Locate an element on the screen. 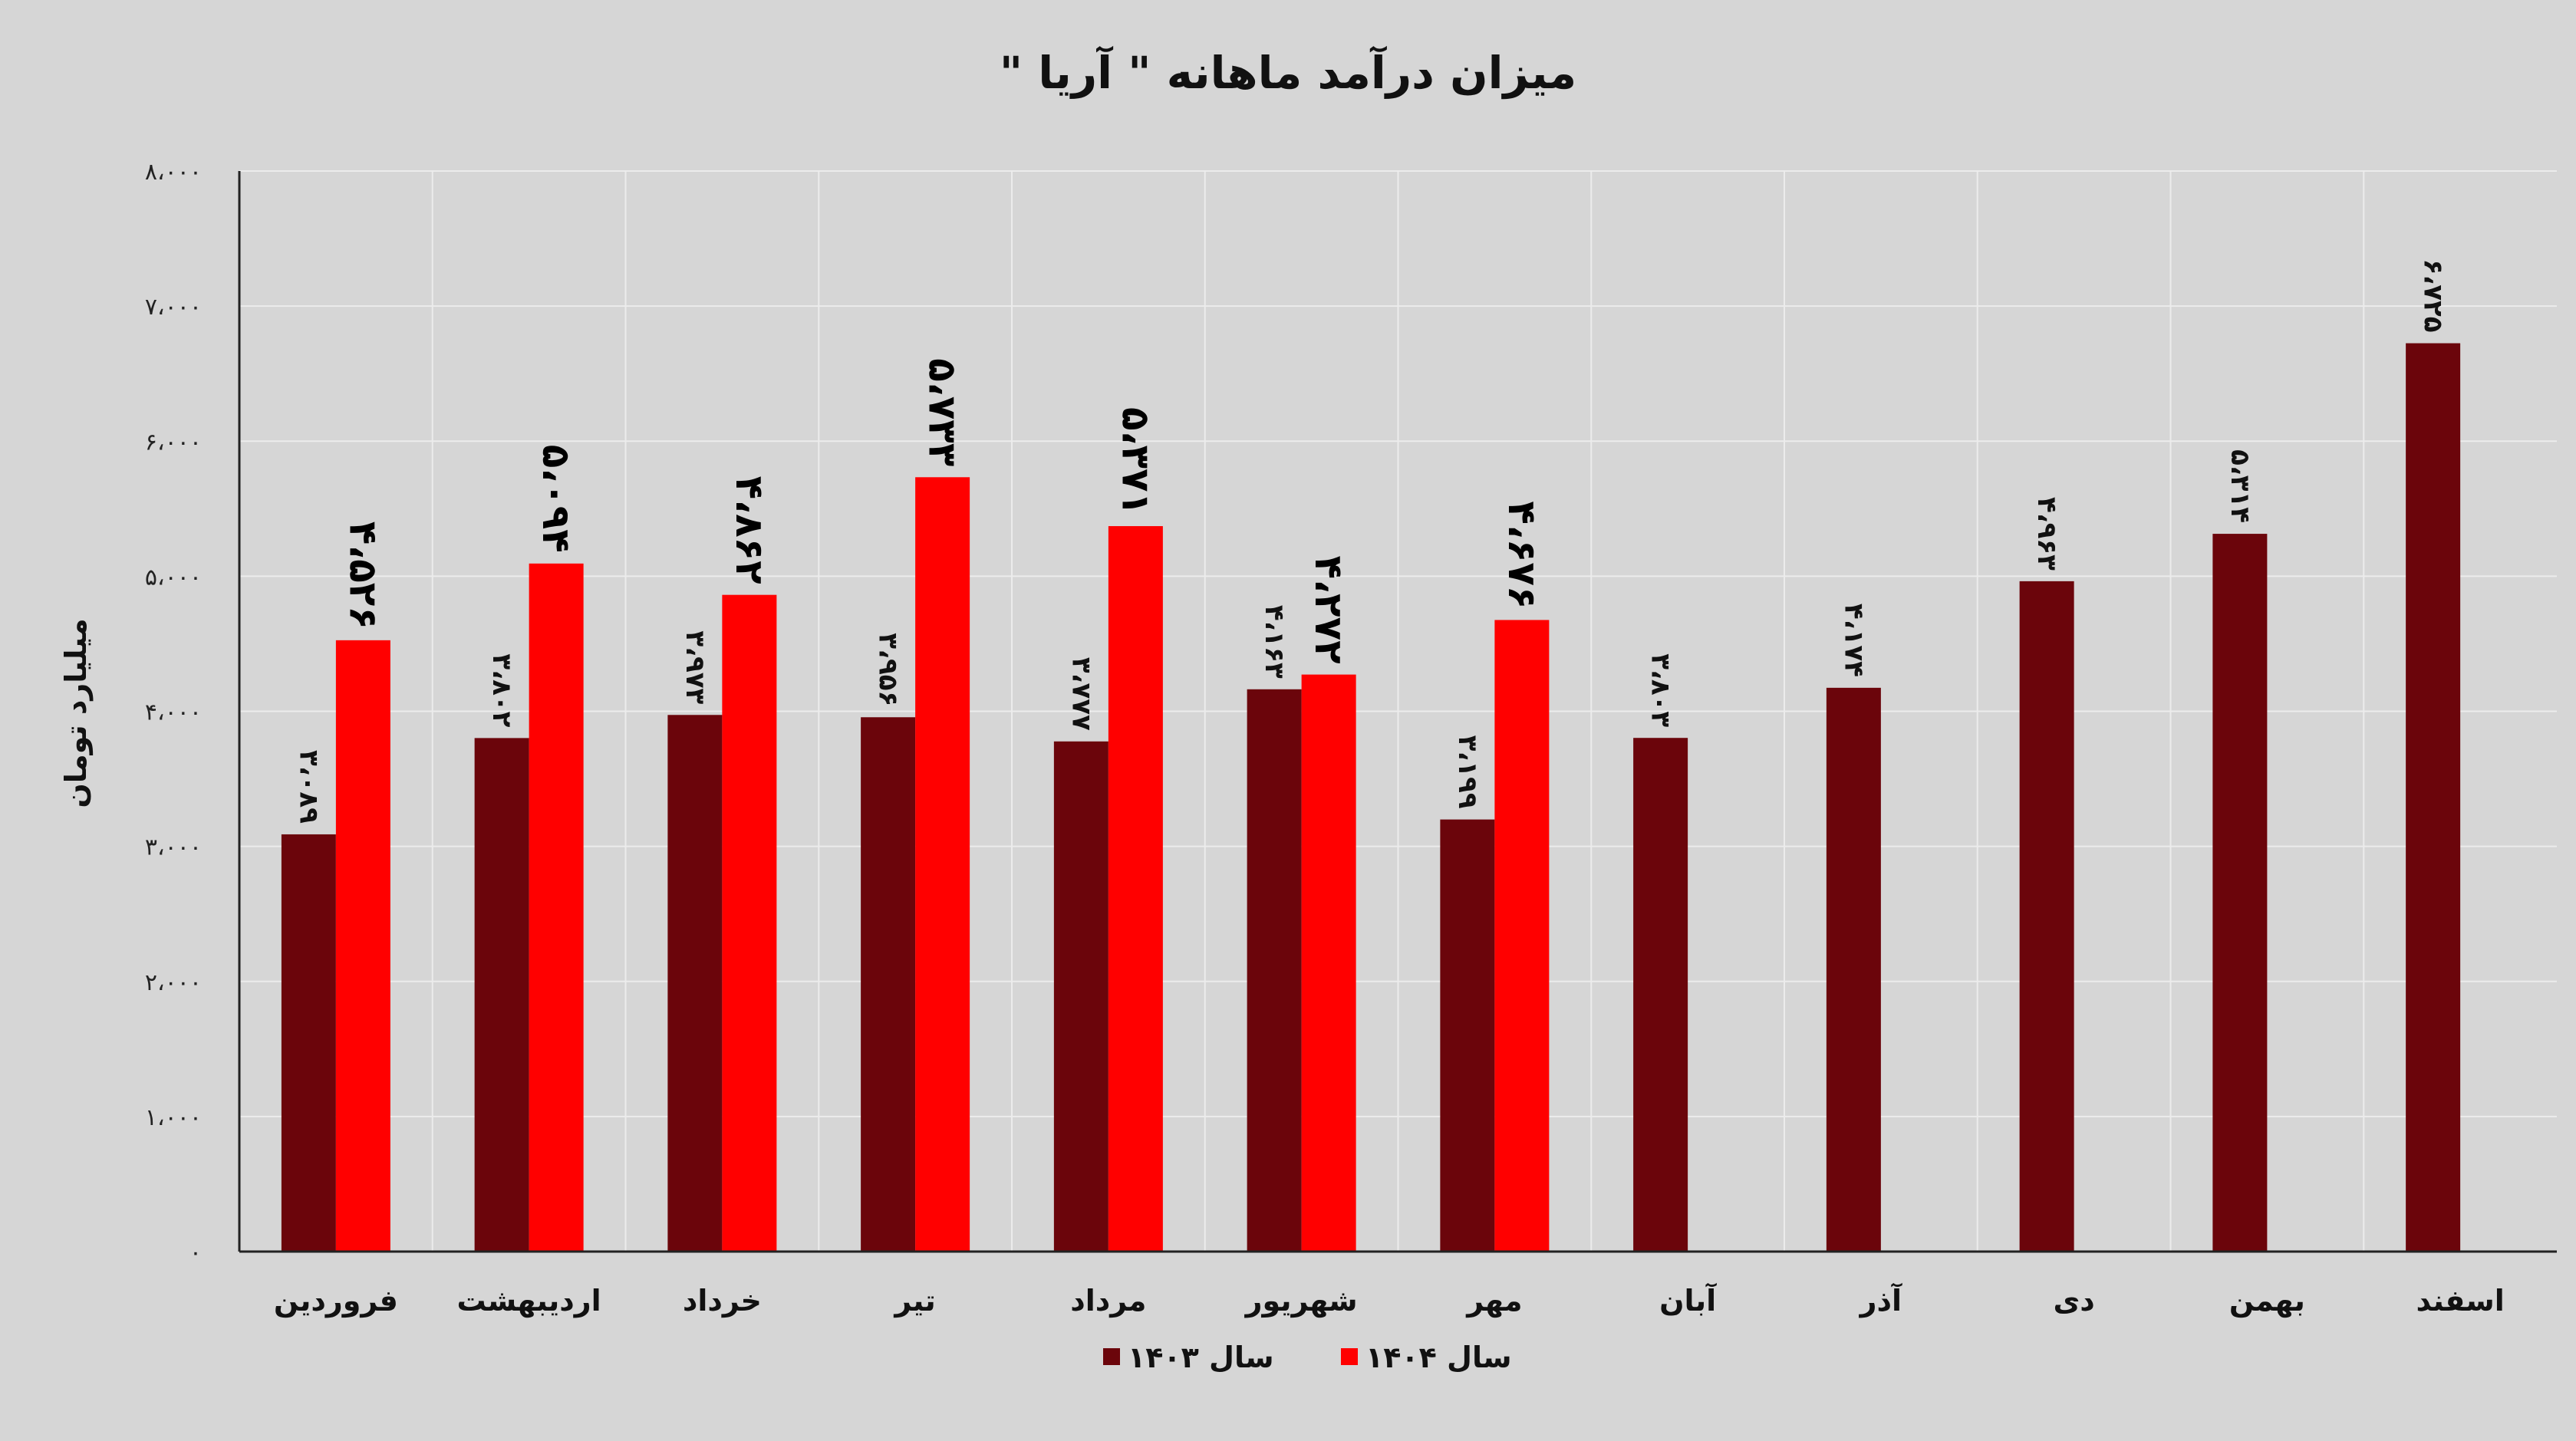 This screenshot has height=1441, width=2576. legend: سال ۱۴۰۴ سال ۱۴۰۳ is located at coordinates (1307, 1358).